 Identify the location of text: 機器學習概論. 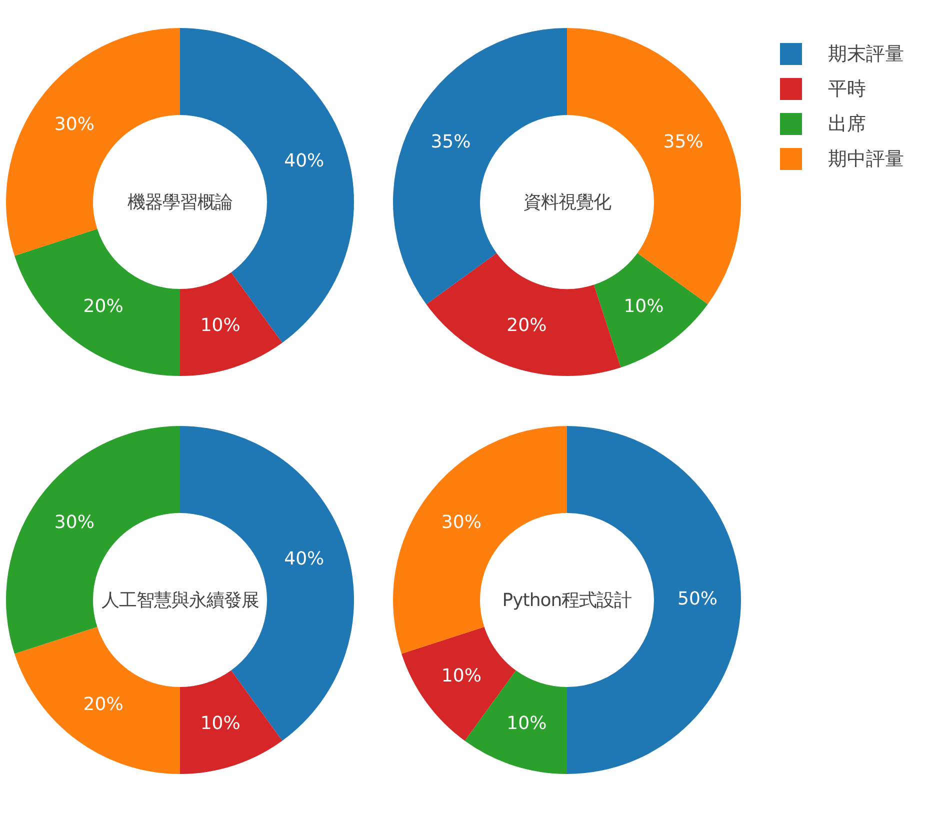
(180, 203).